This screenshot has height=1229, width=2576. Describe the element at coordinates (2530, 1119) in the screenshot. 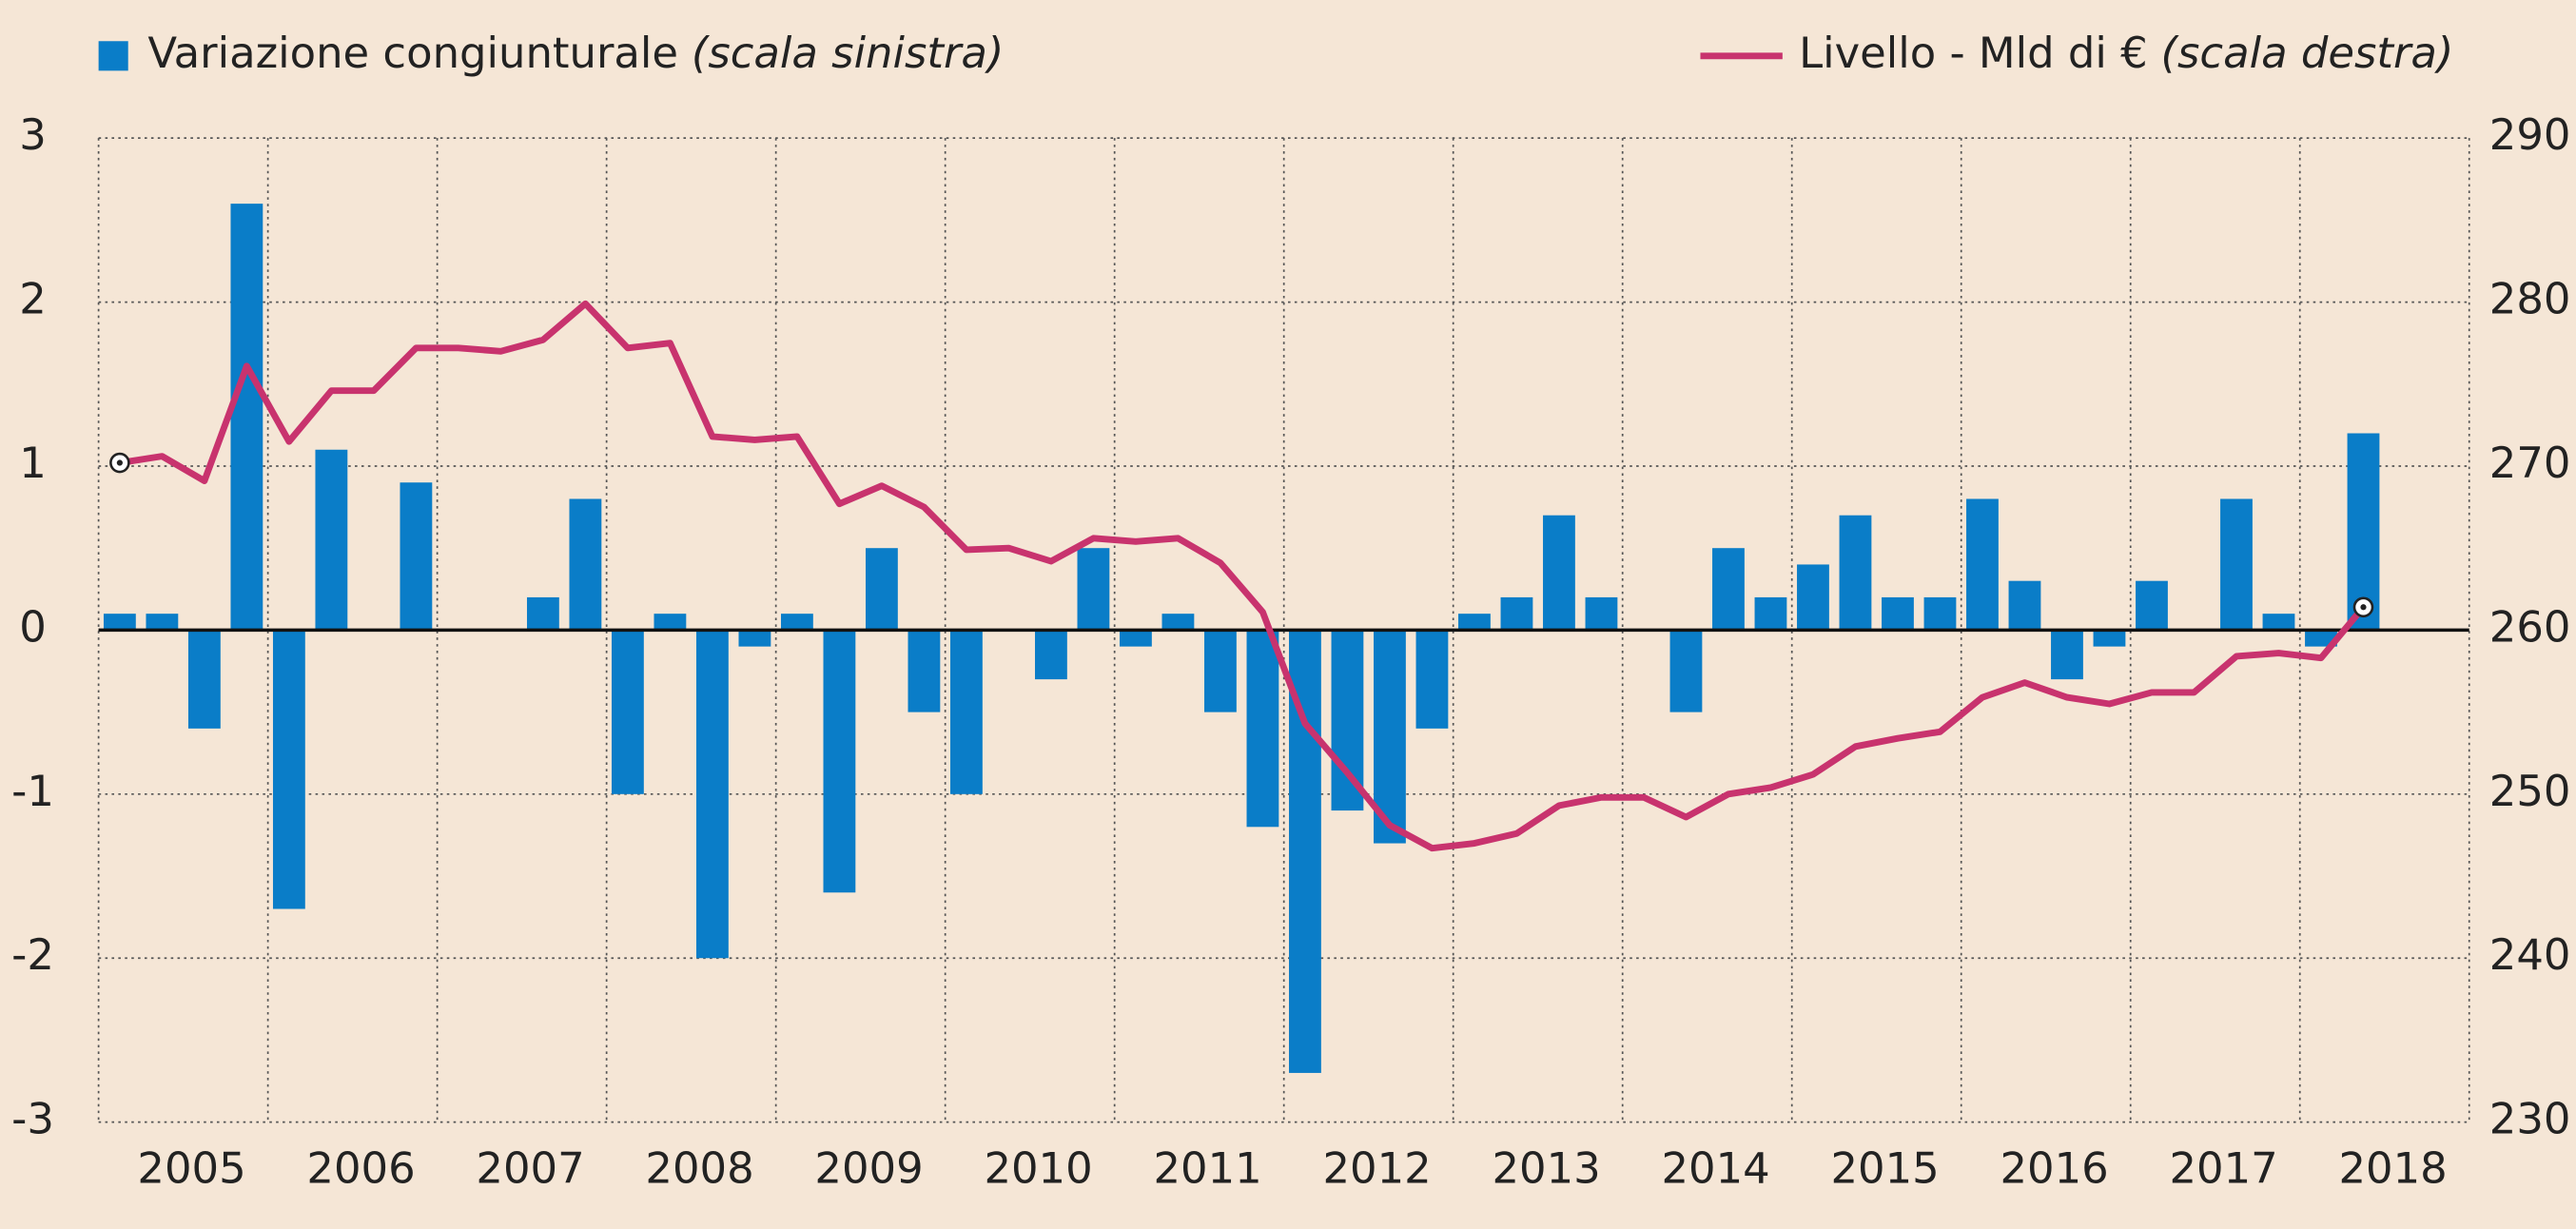

I see `y2-tick-label: 230` at that location.